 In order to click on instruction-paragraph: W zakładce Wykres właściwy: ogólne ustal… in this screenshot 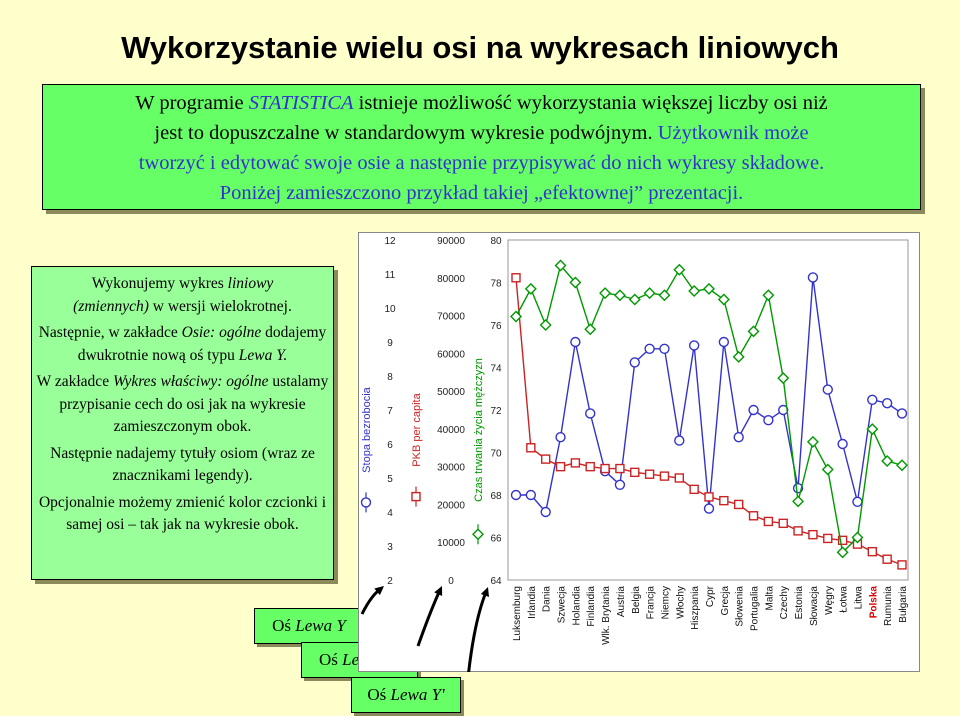, I will do `click(182, 405)`.